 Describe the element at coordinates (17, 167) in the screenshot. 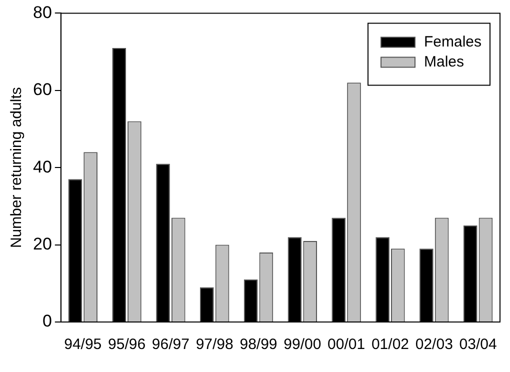

I see `y-axis-title: Number returning adults` at that location.